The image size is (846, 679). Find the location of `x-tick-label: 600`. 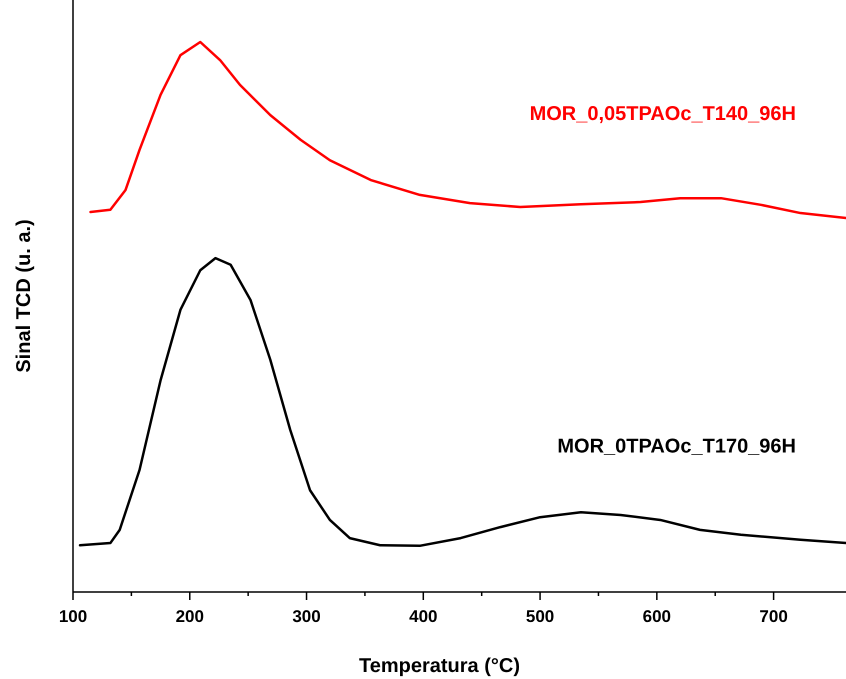

x-tick-label: 600 is located at coordinates (657, 616).